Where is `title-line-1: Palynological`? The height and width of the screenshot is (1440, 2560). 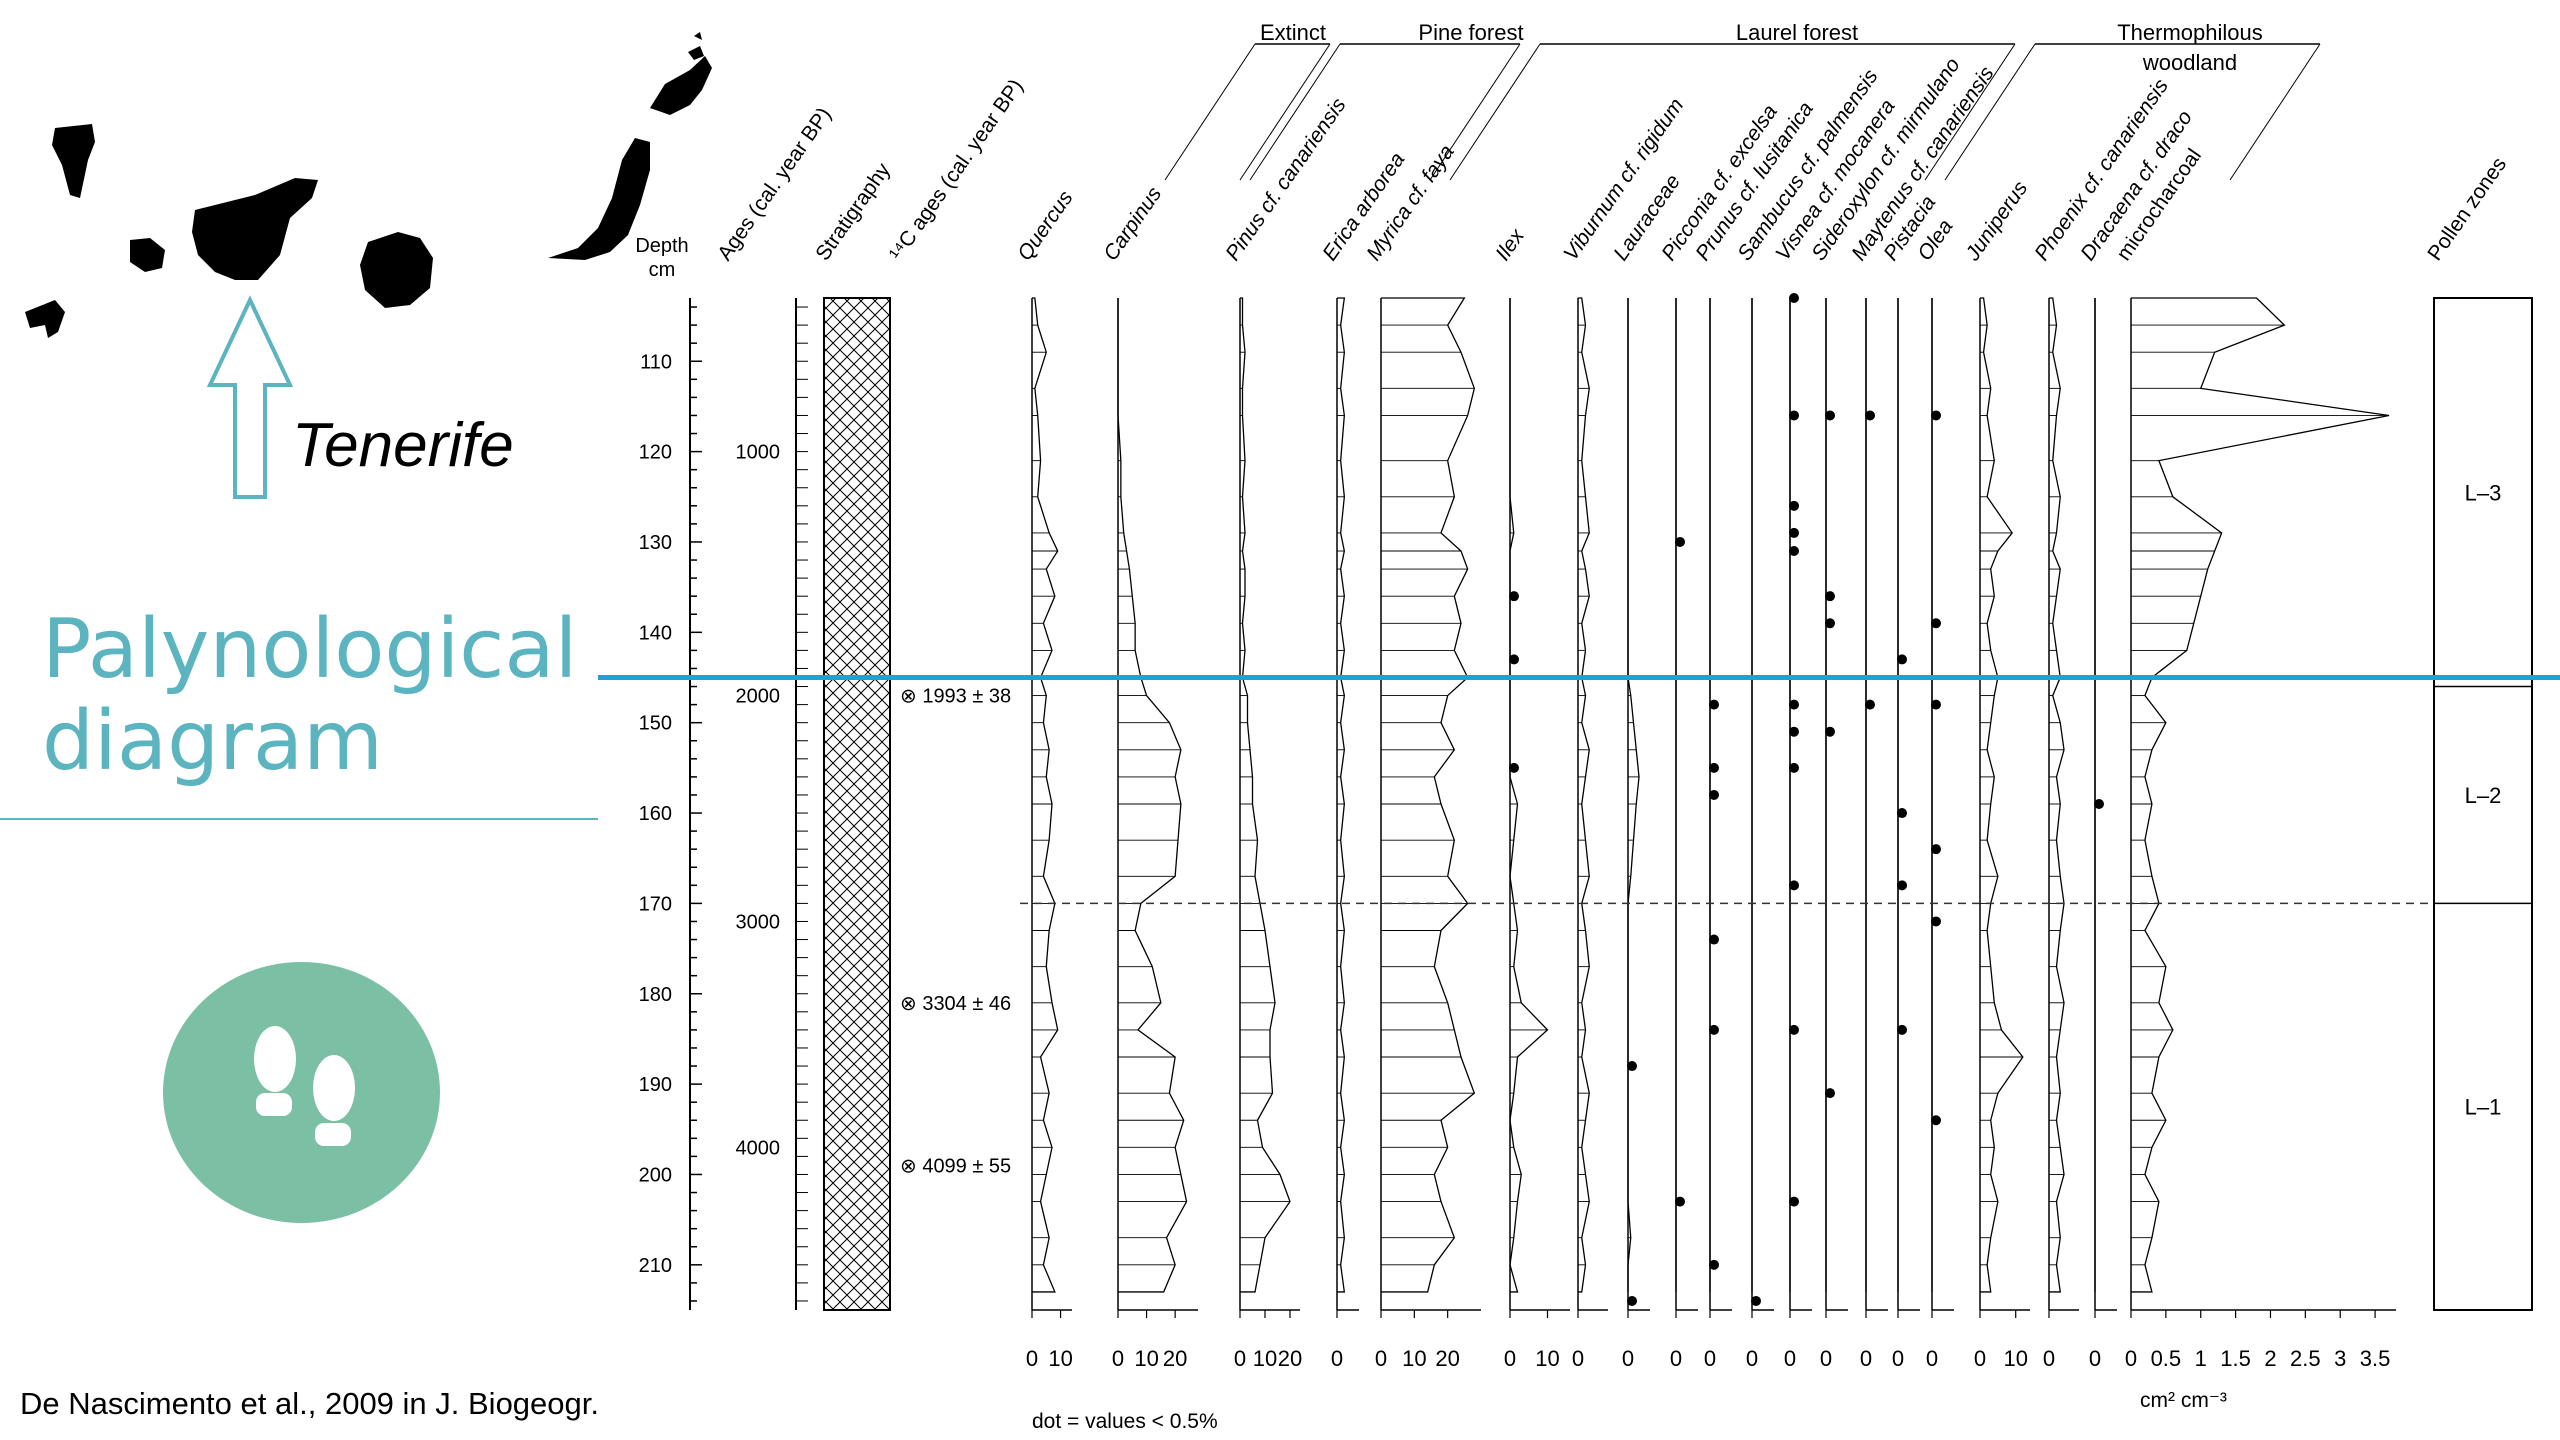 title-line-1: Palynological is located at coordinates (310, 649).